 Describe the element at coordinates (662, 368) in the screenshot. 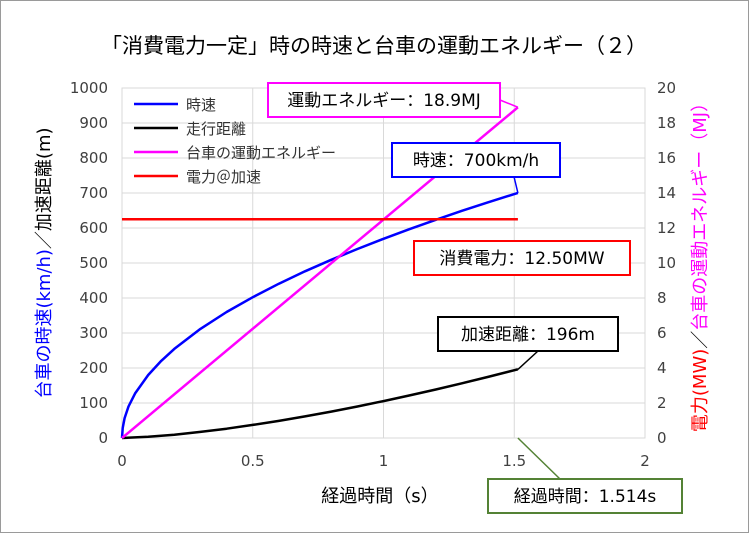

I see `y-right-tick-label: 4` at that location.